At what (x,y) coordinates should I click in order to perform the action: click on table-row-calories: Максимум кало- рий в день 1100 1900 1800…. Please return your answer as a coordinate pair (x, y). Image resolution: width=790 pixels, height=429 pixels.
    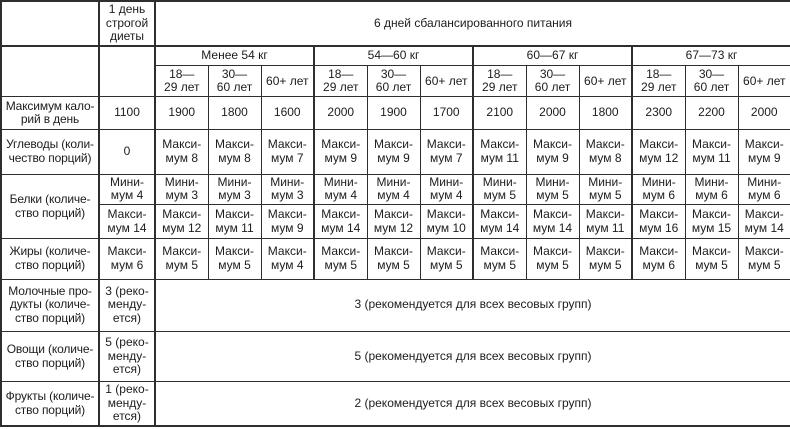
    Looking at the image, I should click on (395, 113).